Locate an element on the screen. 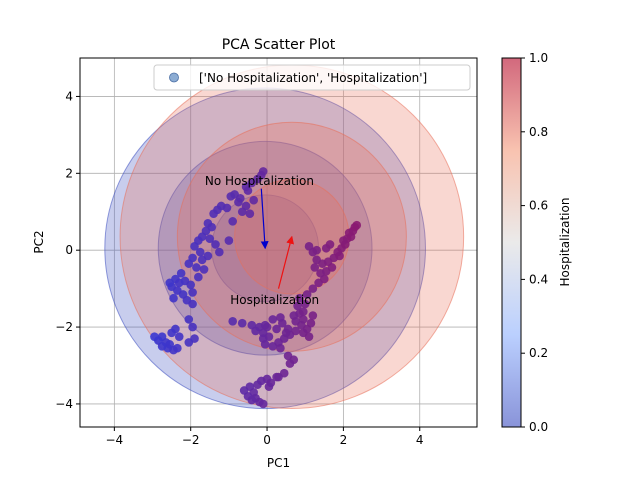 Image resolution: width=640 pixels, height=485 pixels. colorbar-tick-label: 0.4 is located at coordinates (538, 279).